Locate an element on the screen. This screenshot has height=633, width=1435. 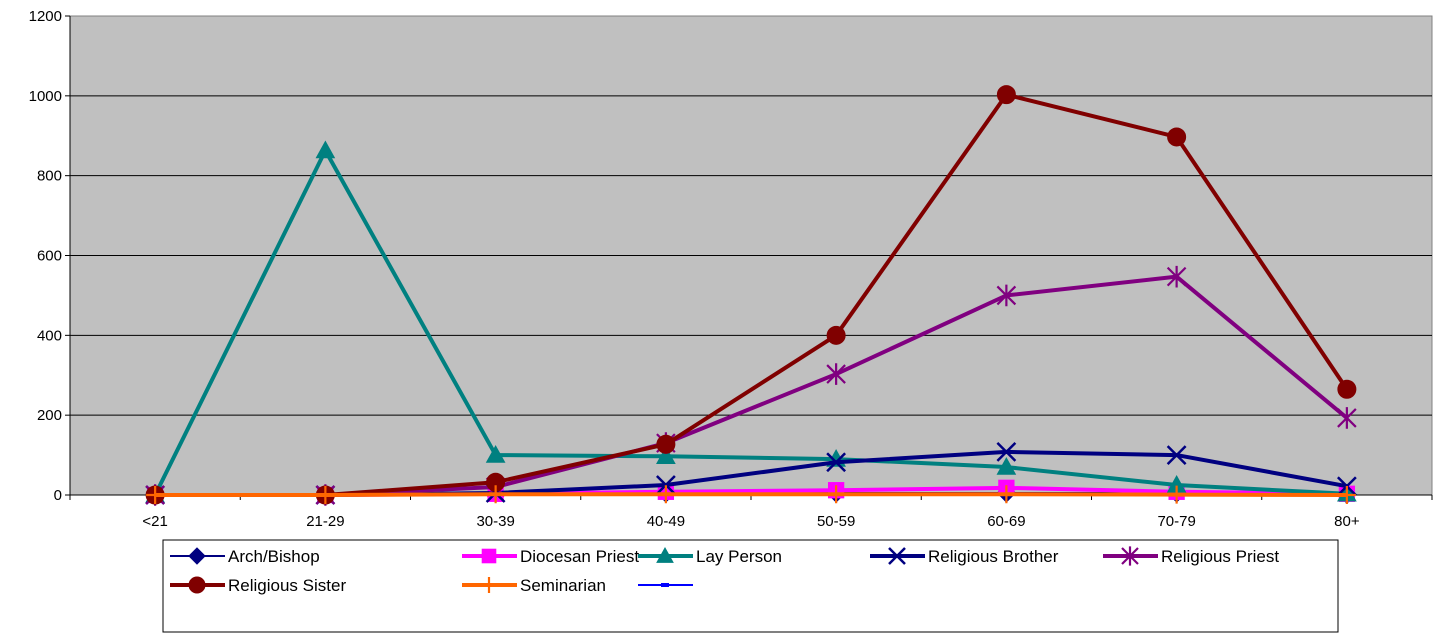
x-axis-ticks: <21 21-29 30-39 40-49 50-59 60-69 70-79 80+ is located at coordinates (751, 512).